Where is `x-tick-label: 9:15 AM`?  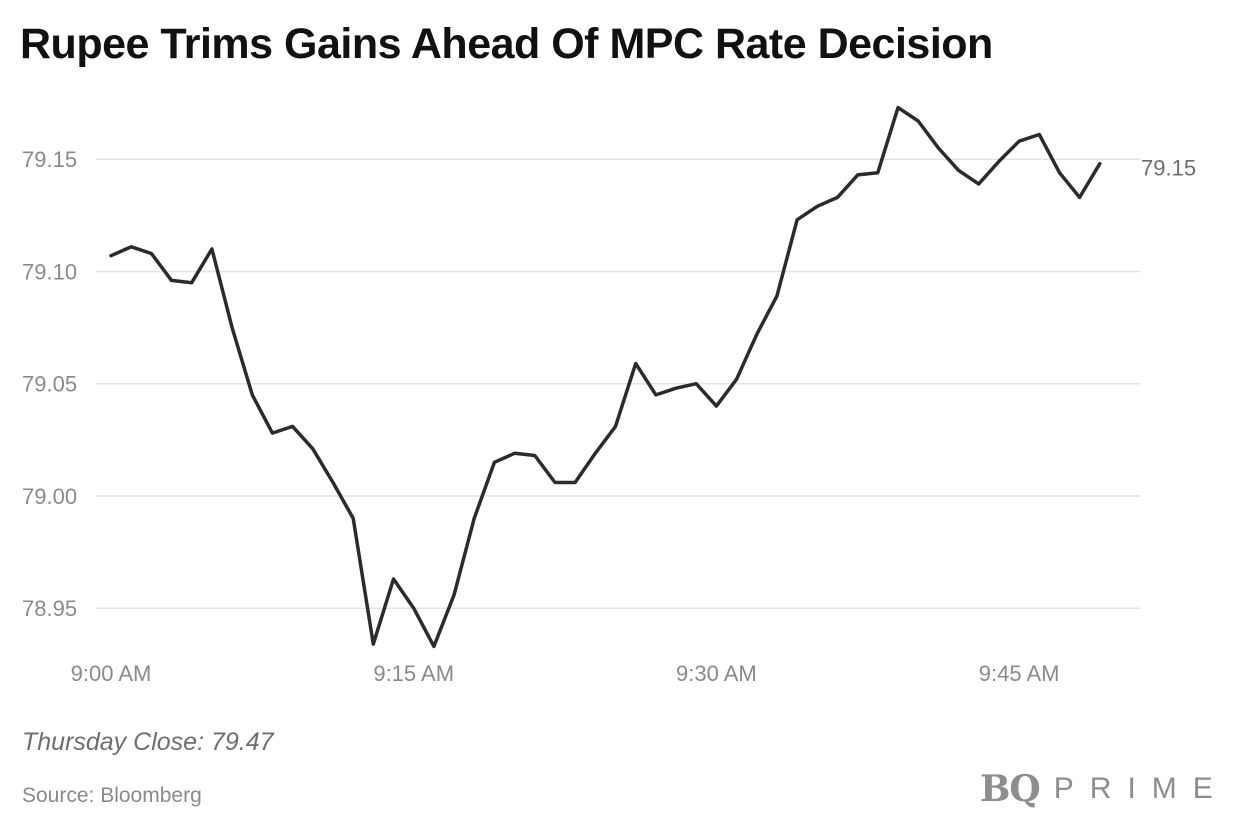
x-tick-label: 9:15 AM is located at coordinates (413, 673).